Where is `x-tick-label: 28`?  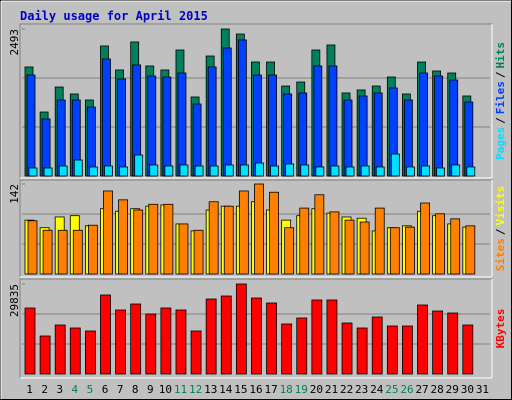 x-tick-label: 28 is located at coordinates (437, 389).